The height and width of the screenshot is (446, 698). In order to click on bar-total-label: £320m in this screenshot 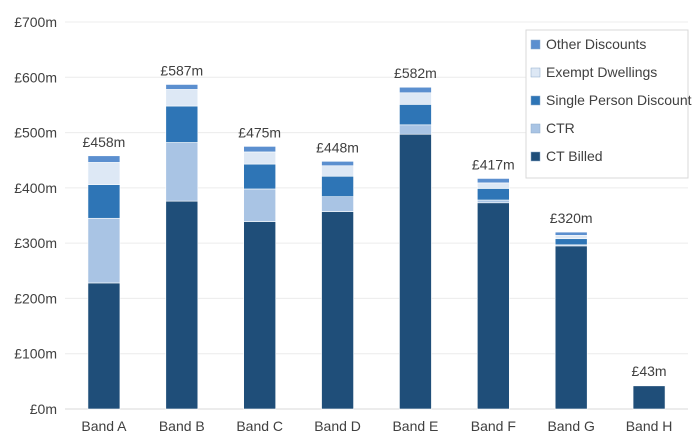, I will do `click(571, 218)`.